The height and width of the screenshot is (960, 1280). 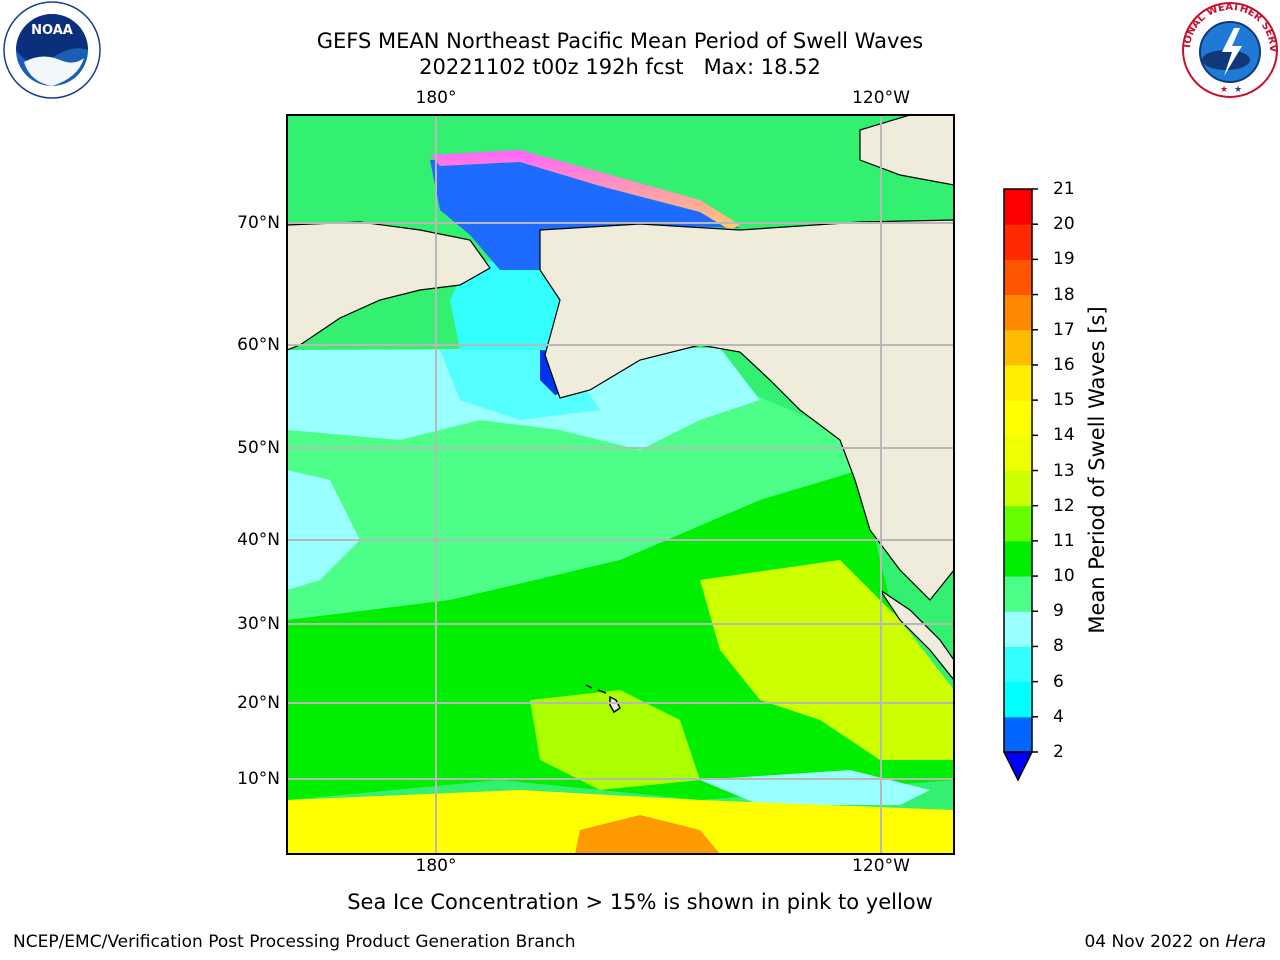 What do you see at coordinates (258, 779) in the screenshot?
I see `lat-label-10n: 10°N` at bounding box center [258, 779].